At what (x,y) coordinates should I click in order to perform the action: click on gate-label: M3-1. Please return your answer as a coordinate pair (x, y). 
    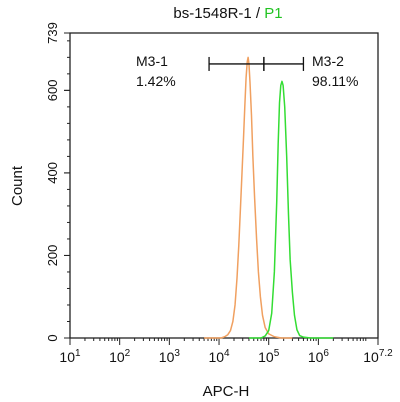
    Looking at the image, I should click on (152, 61).